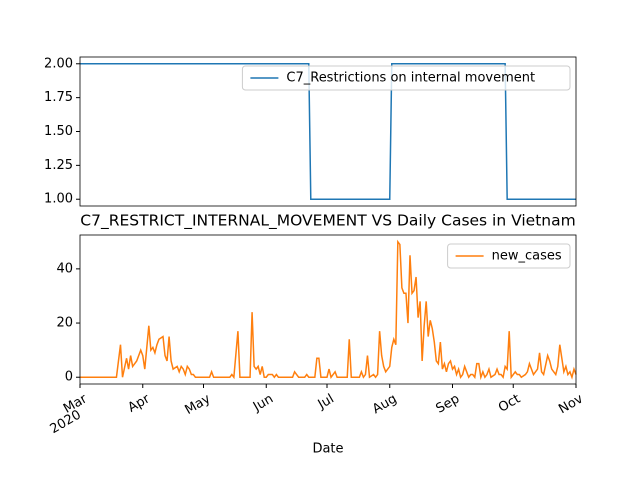  Describe the element at coordinates (58, 131) in the screenshot. I see `y-tick-label: 1.50` at that location.